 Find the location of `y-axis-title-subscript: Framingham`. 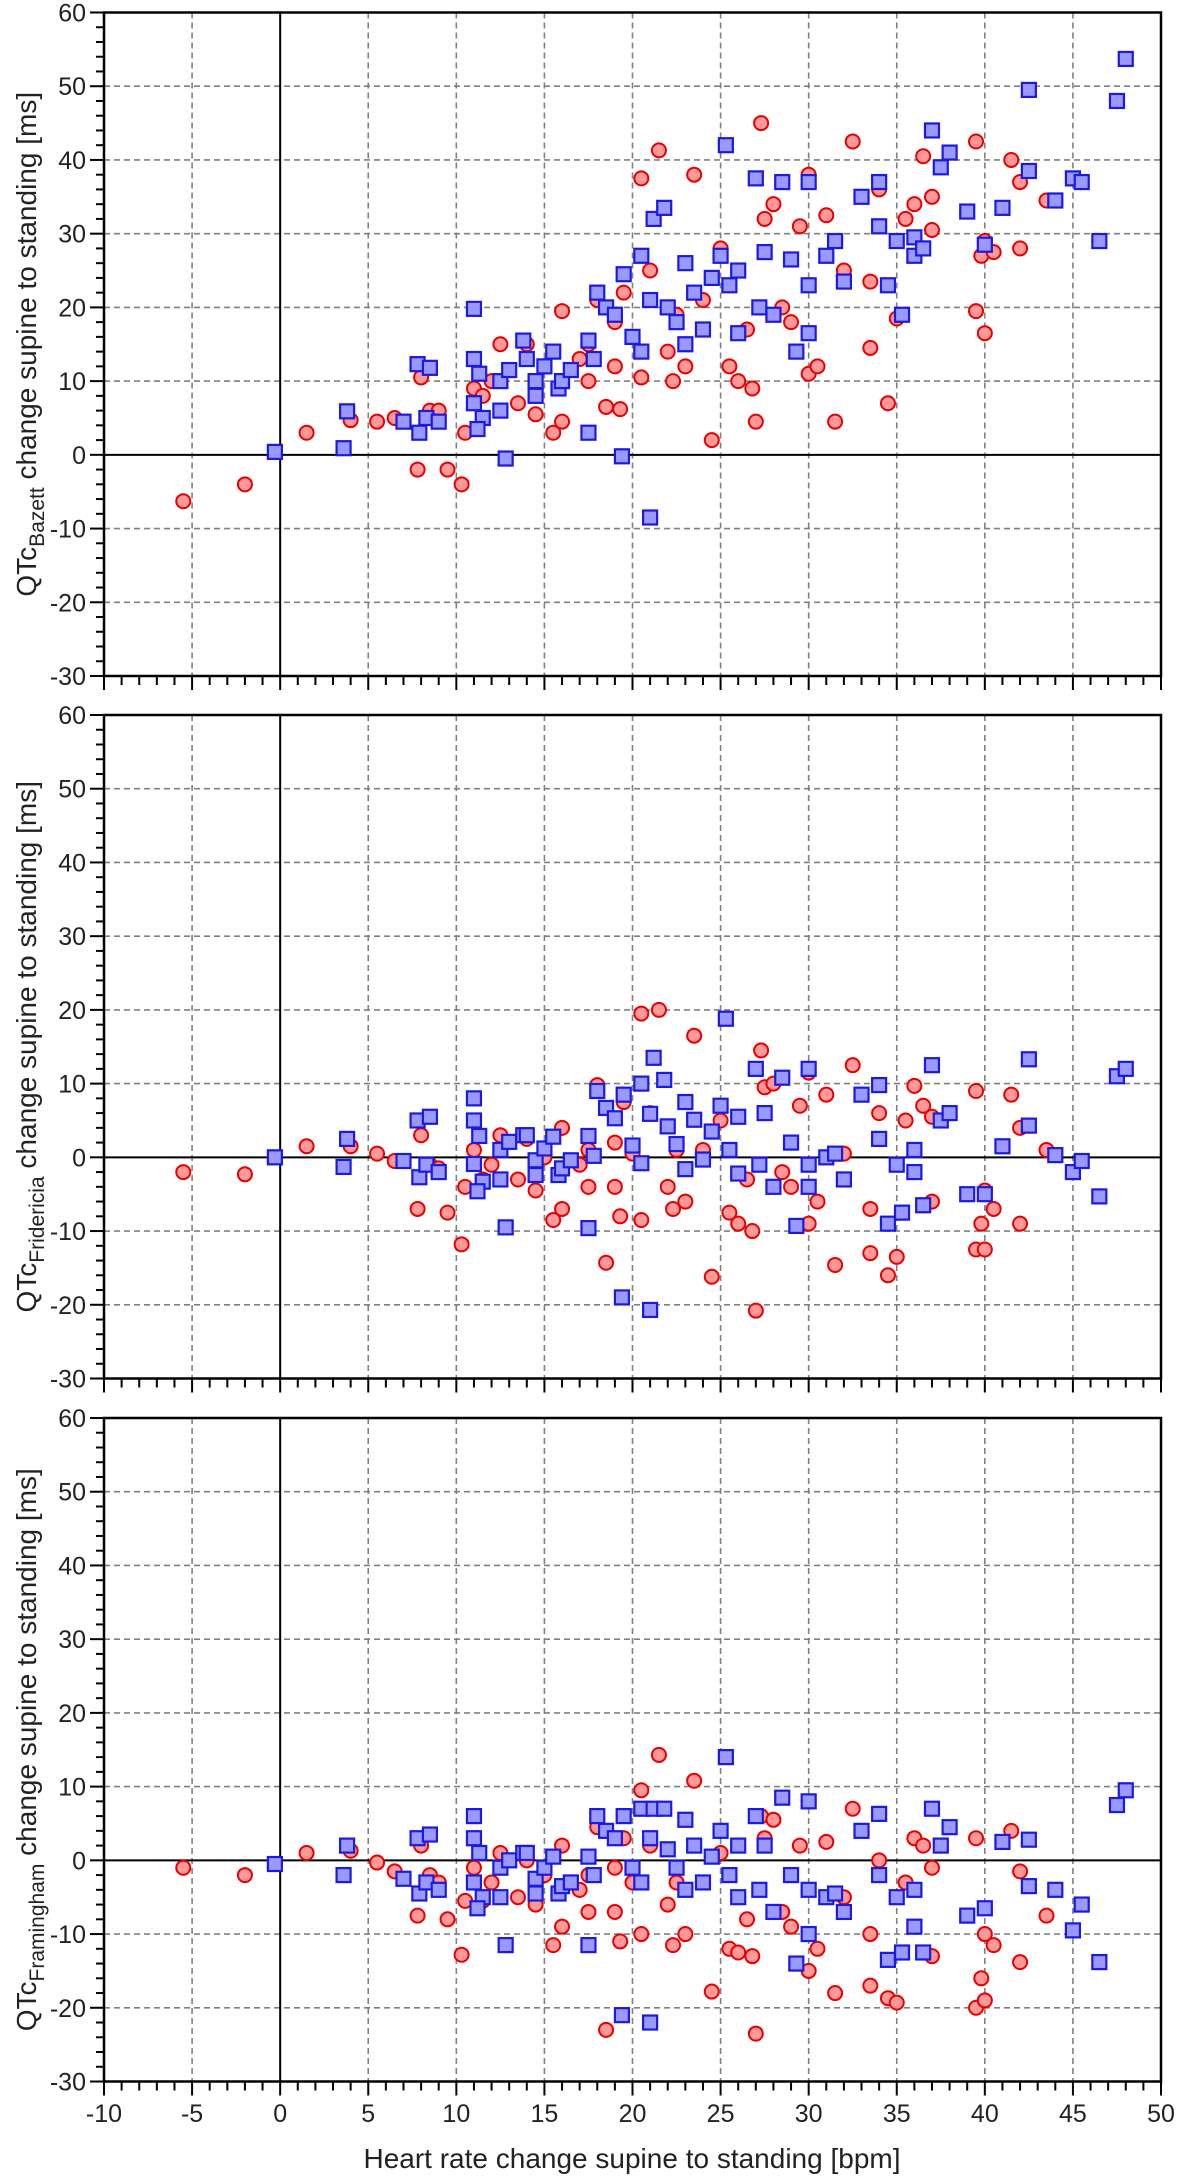

y-axis-title-subscript: Framingham is located at coordinates (37, 1923).